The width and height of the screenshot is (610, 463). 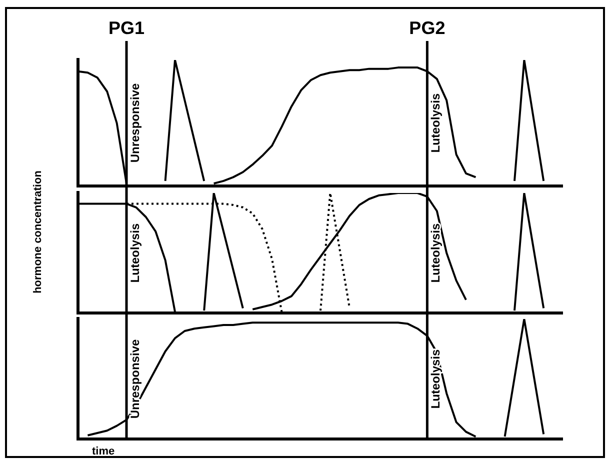 What do you see at coordinates (38, 232) in the screenshot?
I see `y-axis-title: hormone concentration` at bounding box center [38, 232].